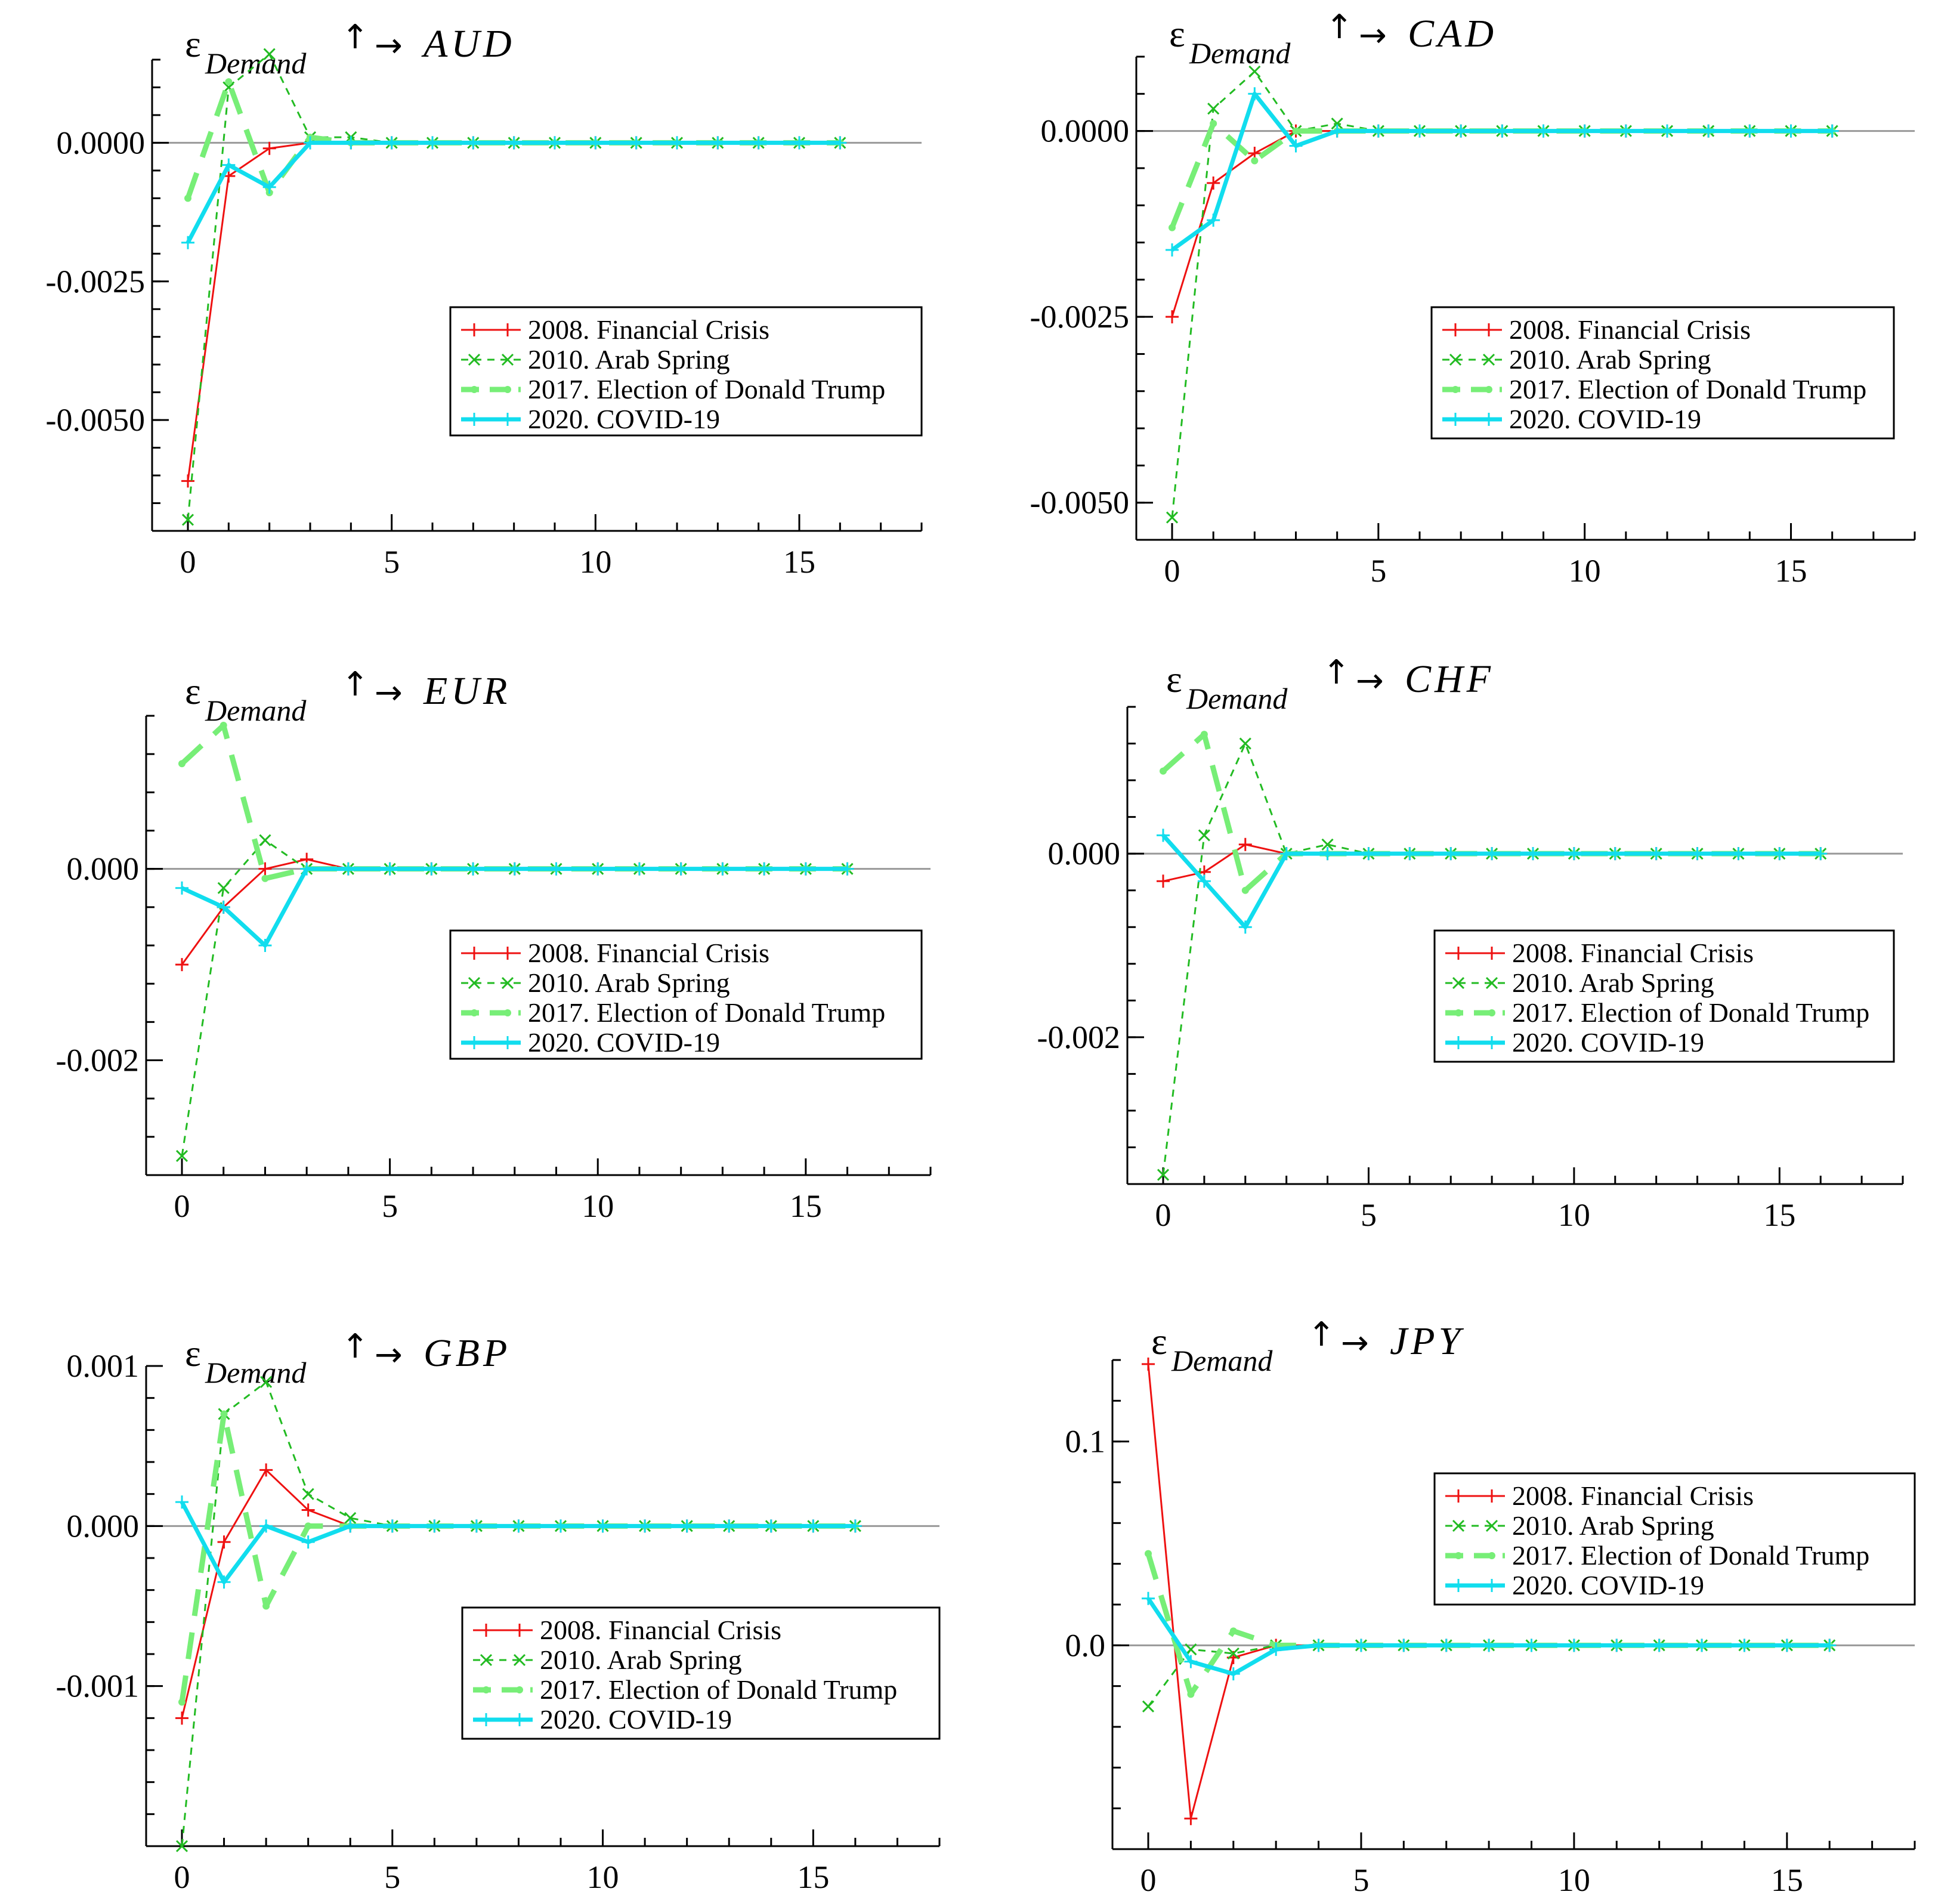 The image size is (1935, 1904). Describe the element at coordinates (475, 983) in the screenshot. I see `legend-marker-2-eur` at that location.